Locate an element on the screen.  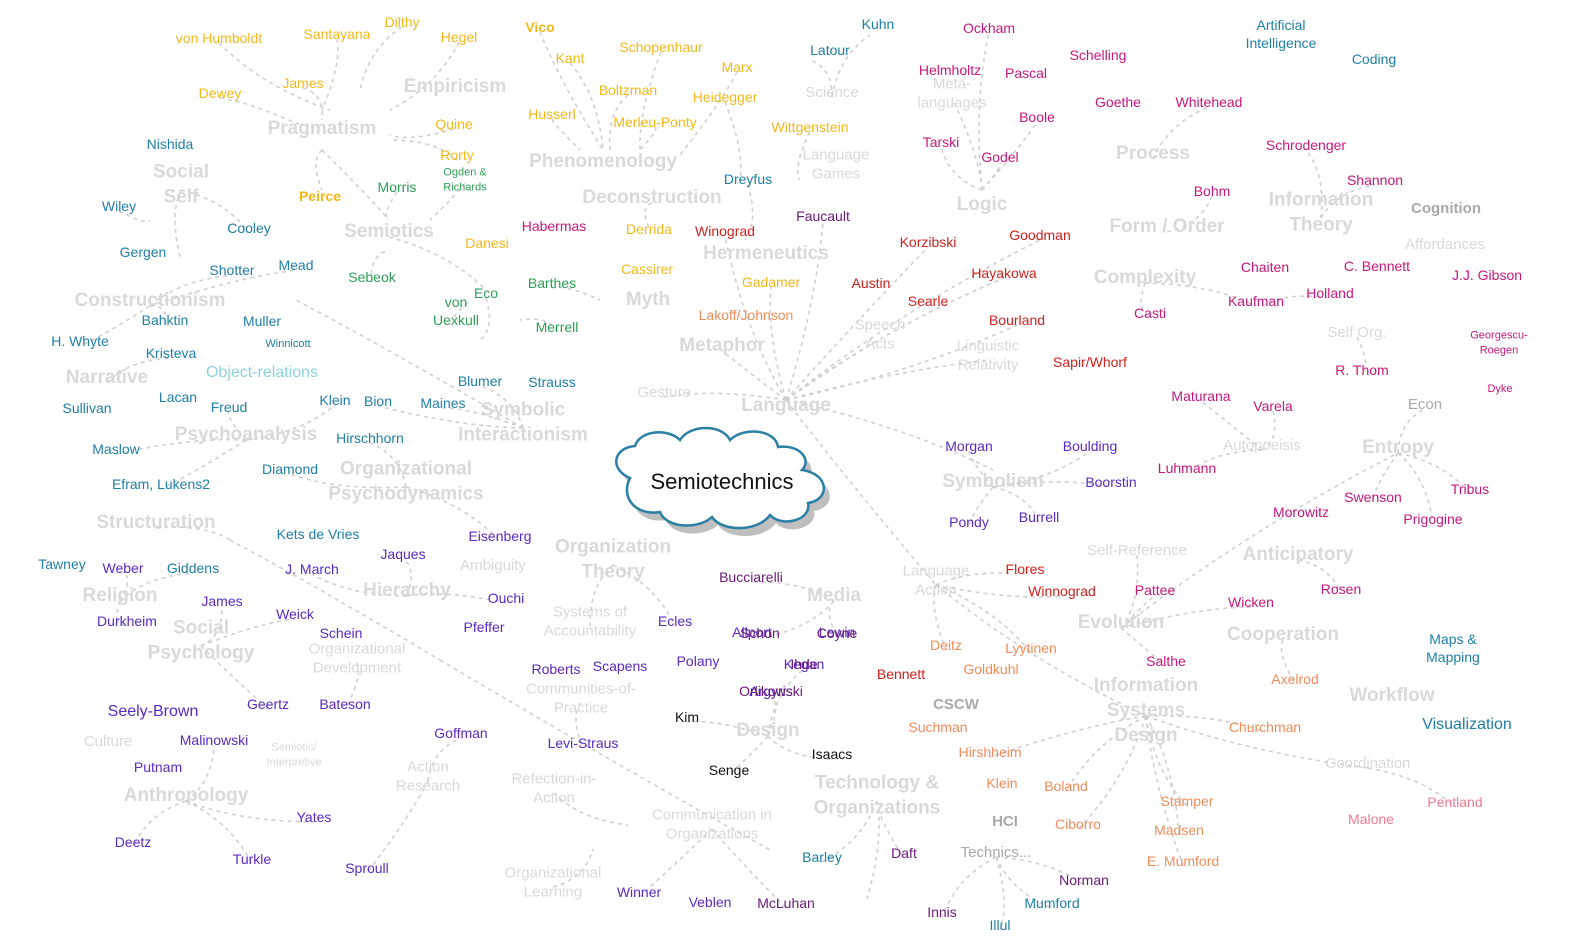
name-label: Bucciarelli is located at coordinates (751, 577).